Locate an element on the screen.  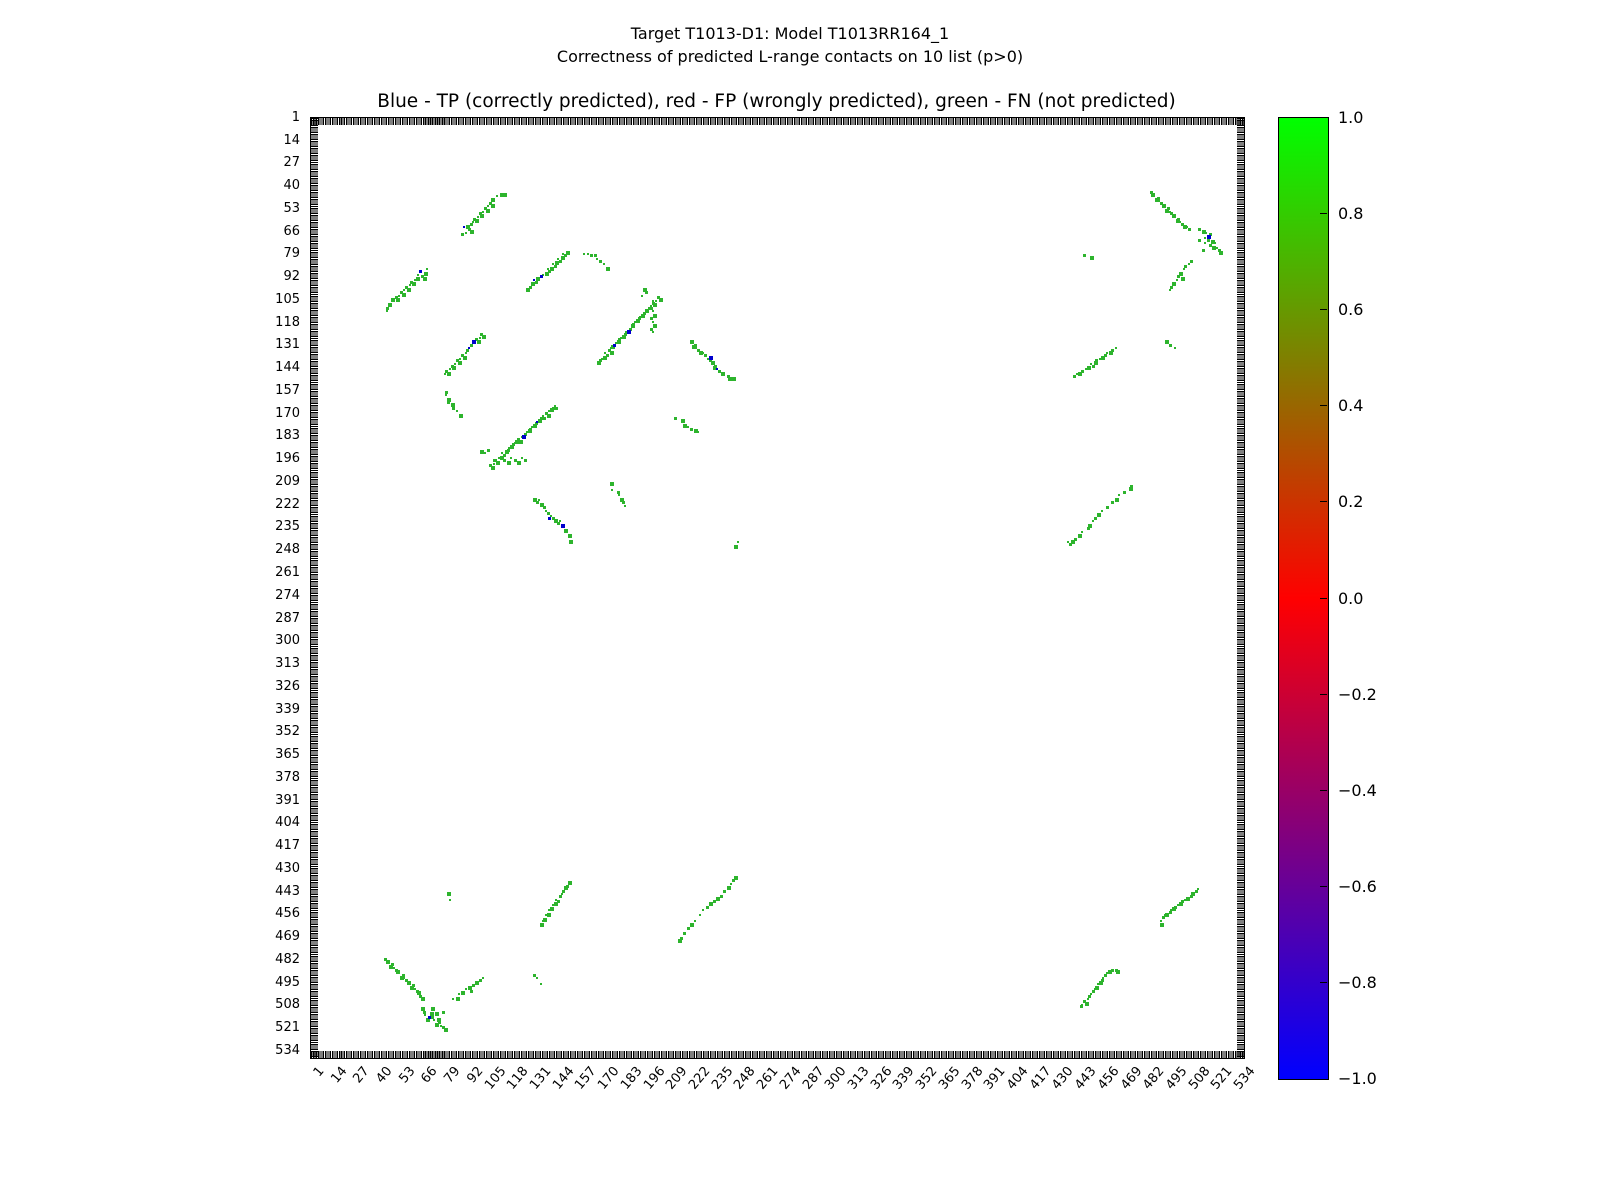
x-axis-tick-label: 378 is located at coordinates (972, 1078).